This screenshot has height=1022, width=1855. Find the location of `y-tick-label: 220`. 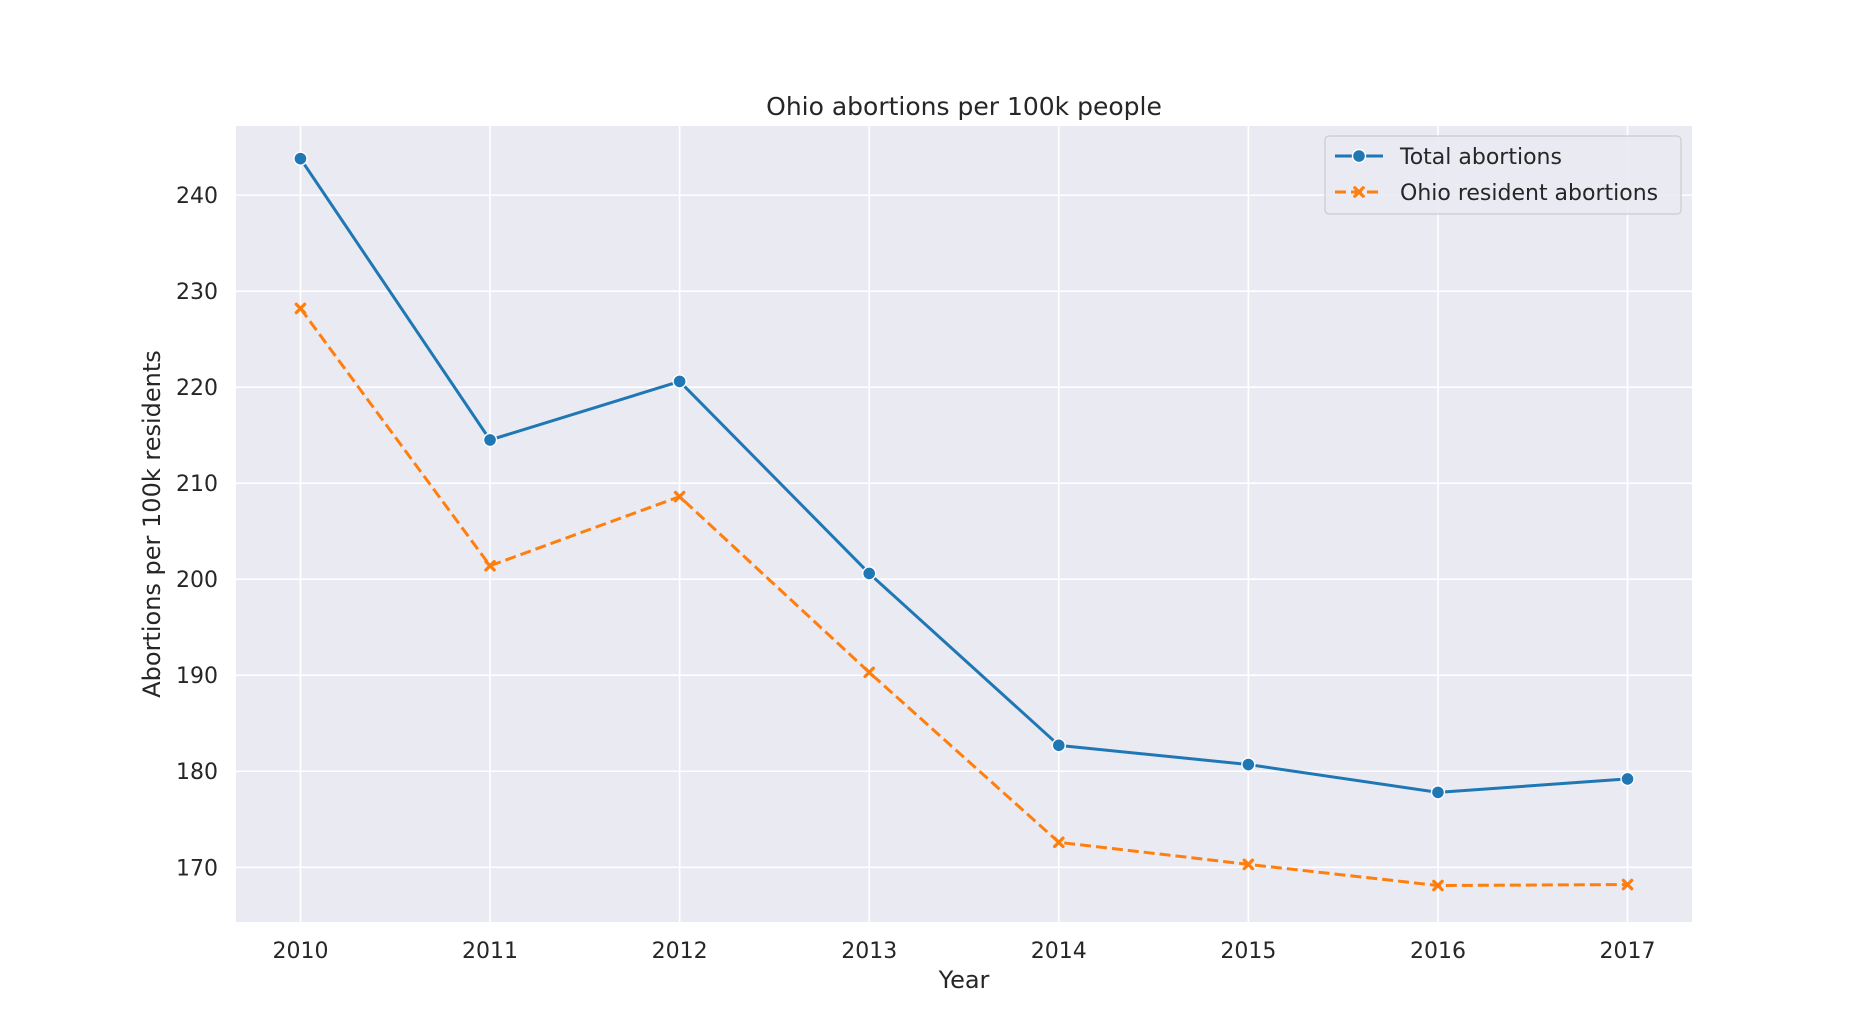

y-tick-label: 220 is located at coordinates (197, 388).